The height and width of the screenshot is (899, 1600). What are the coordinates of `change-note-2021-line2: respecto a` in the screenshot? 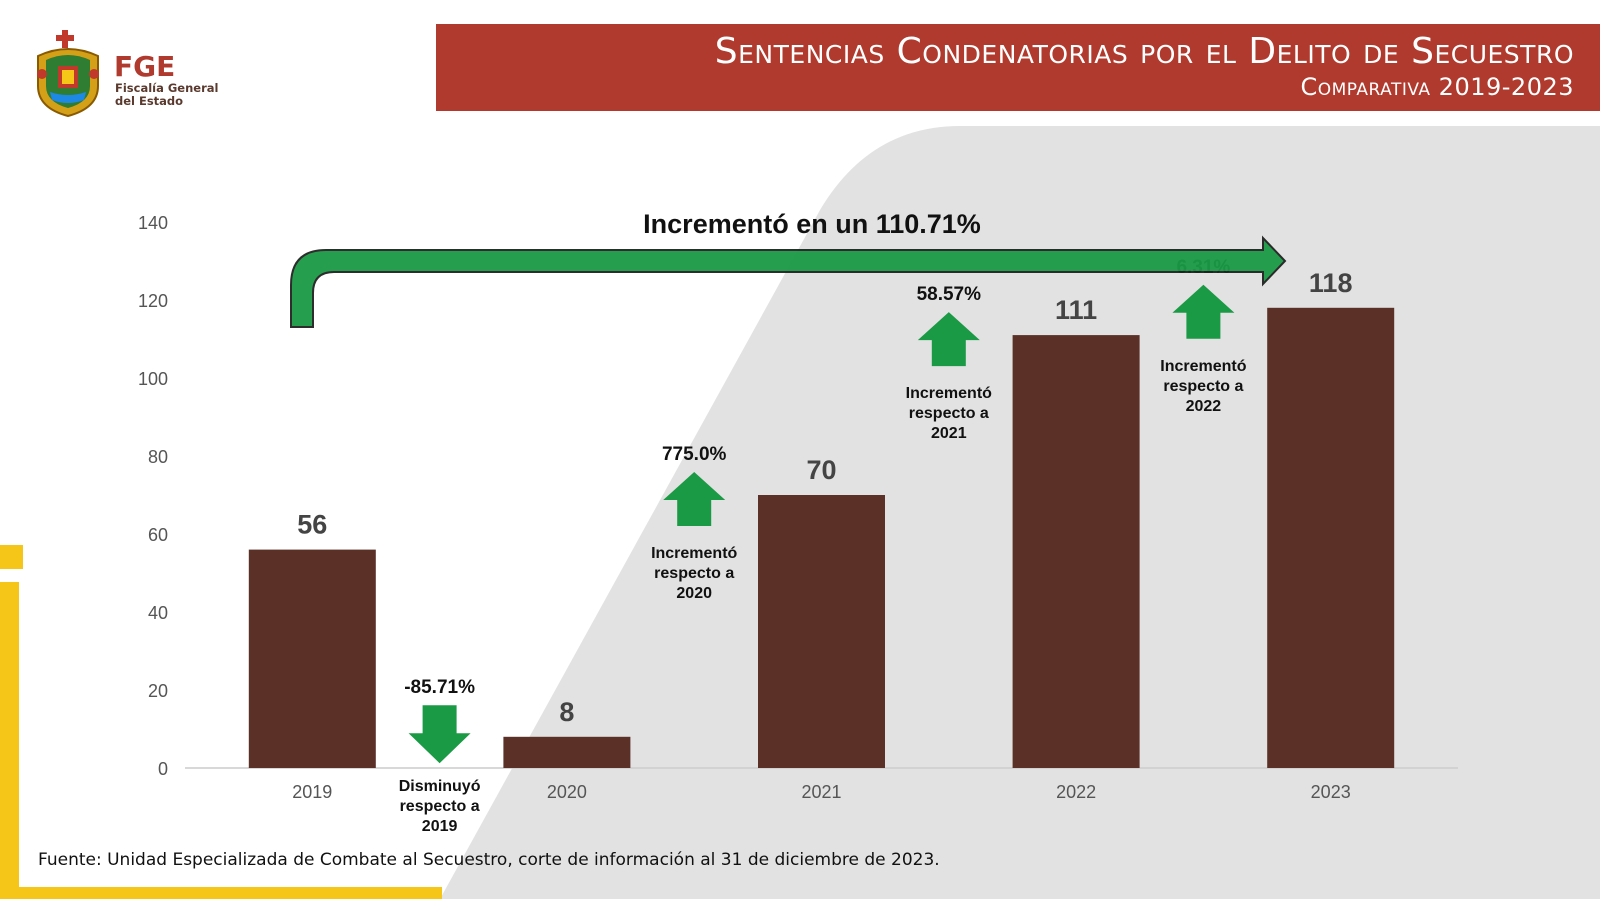 It's located at (694, 573).